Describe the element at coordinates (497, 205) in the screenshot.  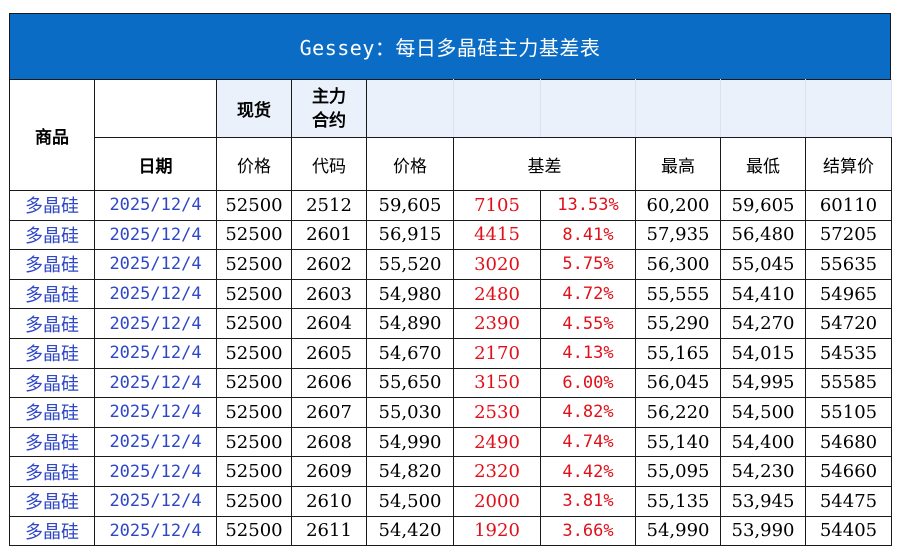
I see `cell-basis: 7105` at that location.